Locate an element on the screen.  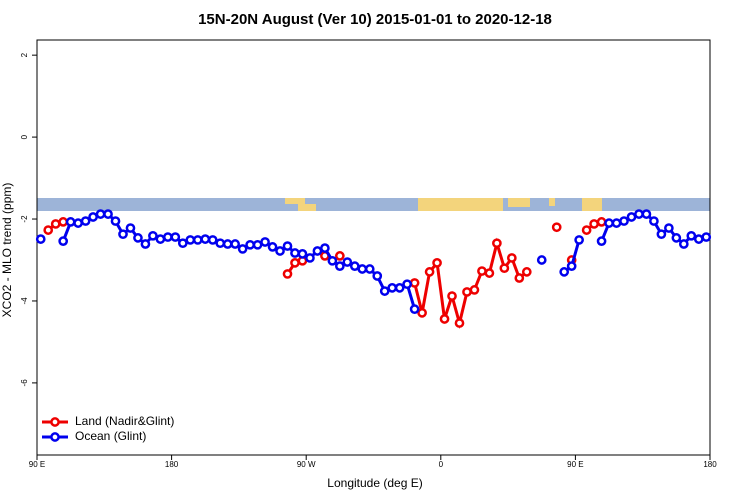
y-tick-label: 0 is located at coordinates (24, 136).